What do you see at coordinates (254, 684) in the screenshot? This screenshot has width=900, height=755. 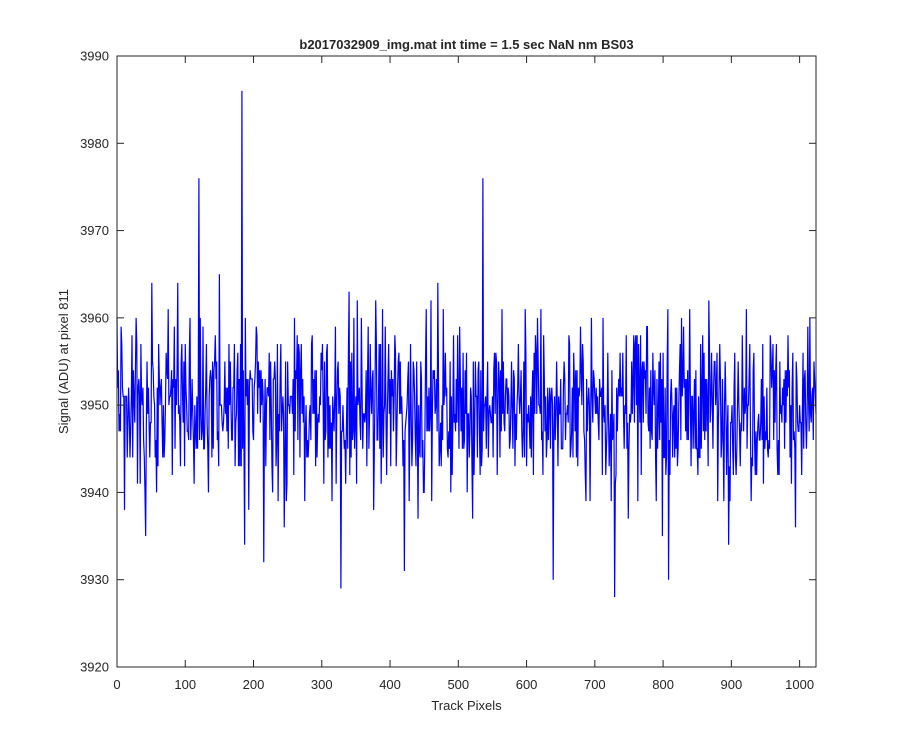 I see `x-tick-label: 200` at bounding box center [254, 684].